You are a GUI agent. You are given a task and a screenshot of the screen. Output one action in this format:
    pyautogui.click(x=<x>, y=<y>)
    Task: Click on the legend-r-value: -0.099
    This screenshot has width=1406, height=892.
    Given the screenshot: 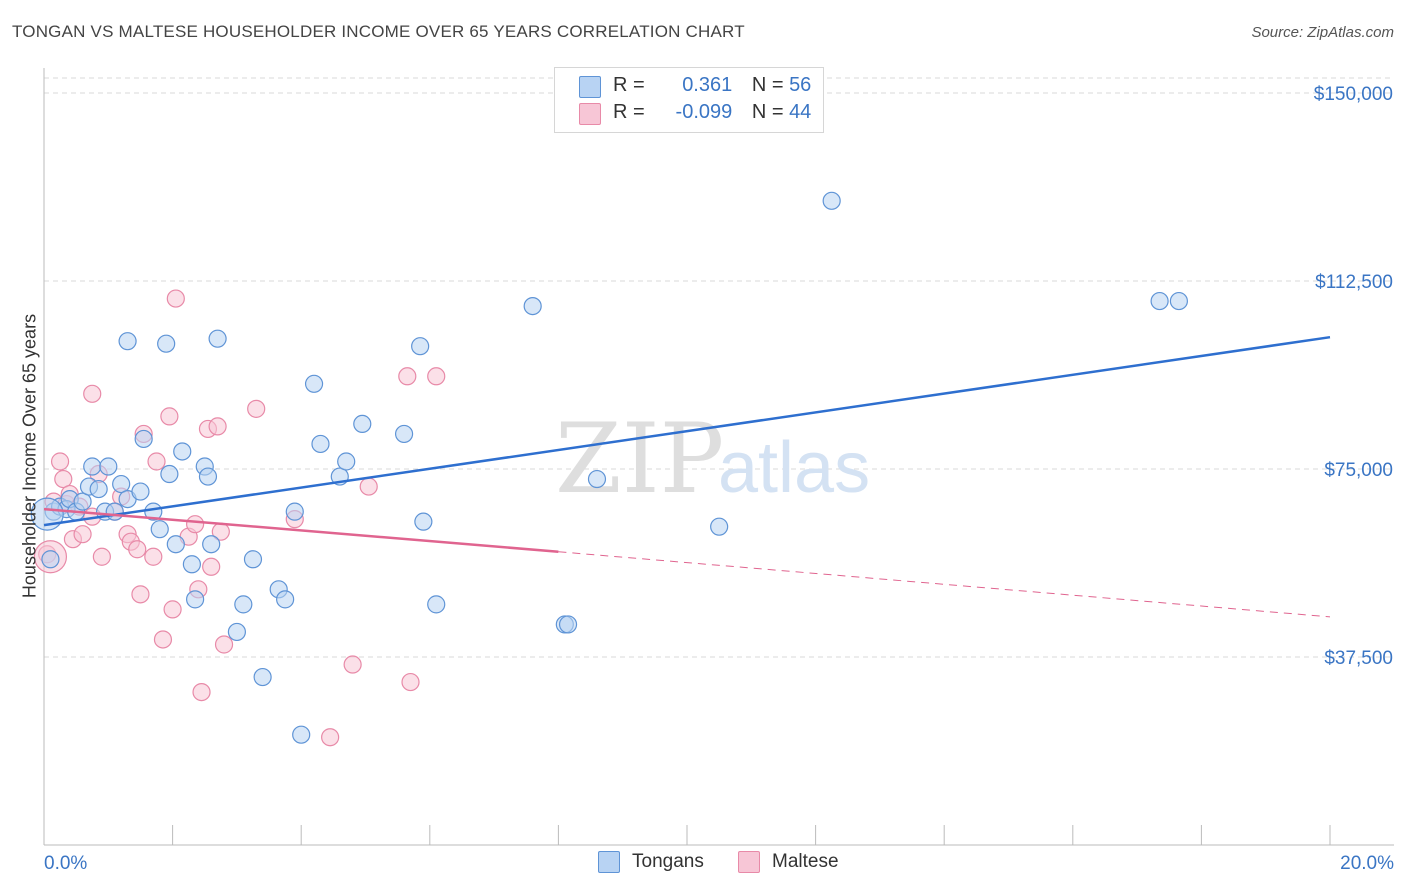 What is the action you would take?
    pyautogui.click(x=704, y=112)
    